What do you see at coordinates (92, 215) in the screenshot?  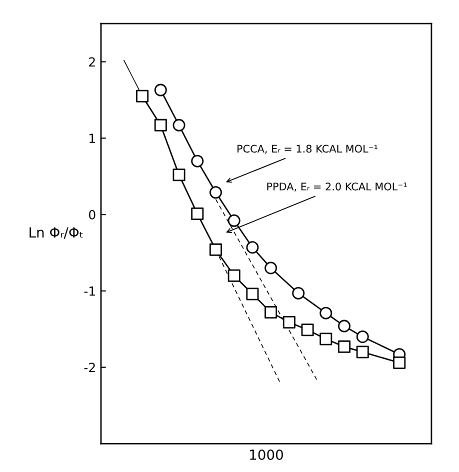 I see `y-tick-label: 0` at bounding box center [92, 215].